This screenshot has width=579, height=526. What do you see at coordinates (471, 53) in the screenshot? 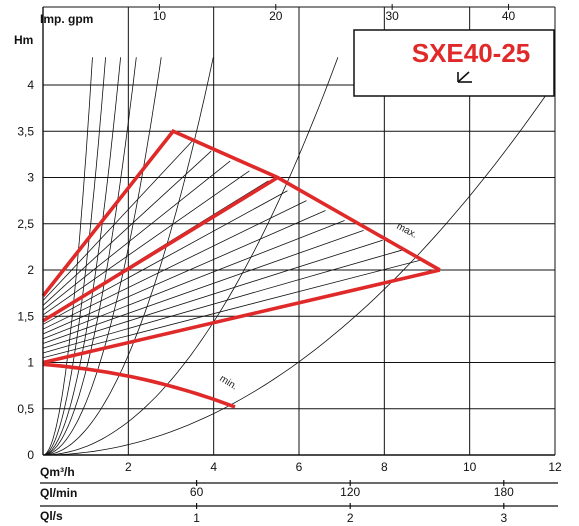
I see `model-title: SXE40-25` at bounding box center [471, 53].